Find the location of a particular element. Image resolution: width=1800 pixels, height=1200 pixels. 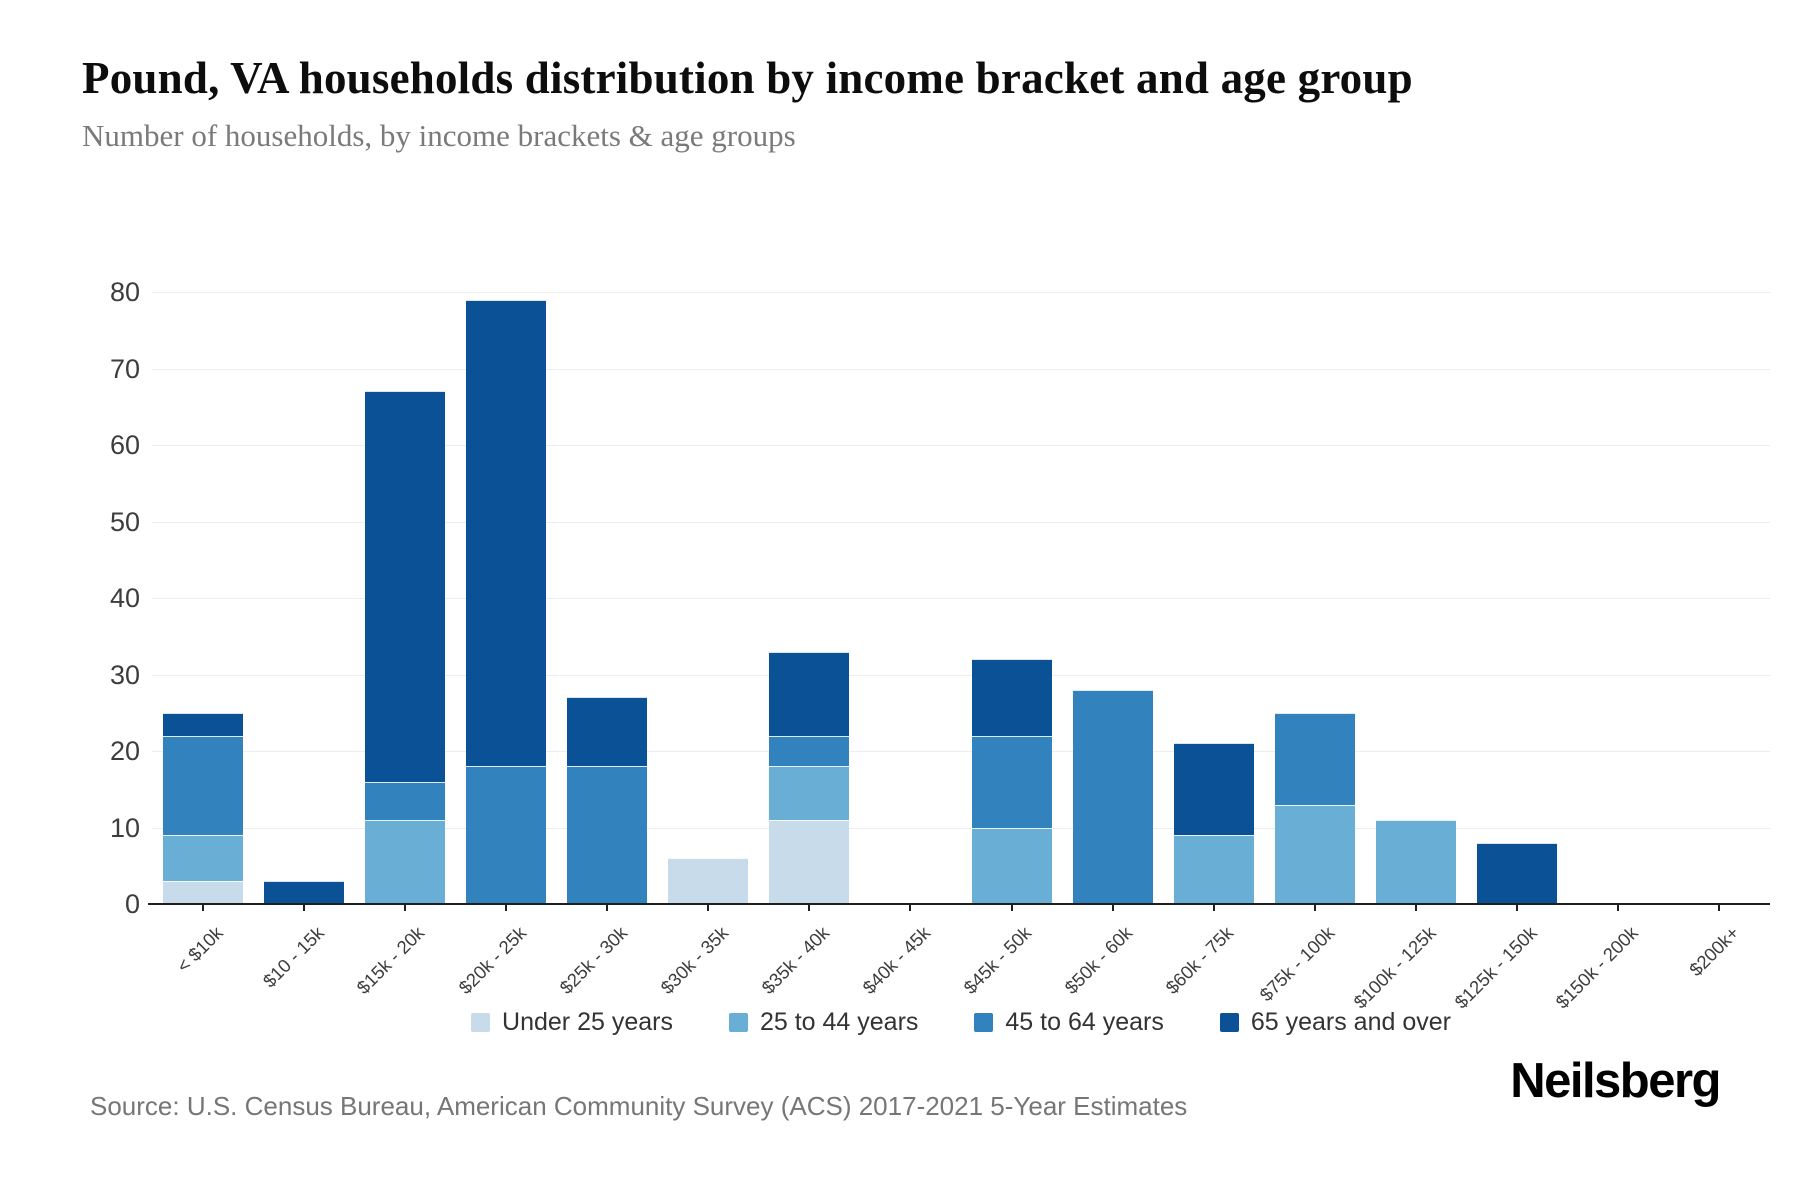

bar-segment-75k-100k-25-to-44-years is located at coordinates (1314, 854).